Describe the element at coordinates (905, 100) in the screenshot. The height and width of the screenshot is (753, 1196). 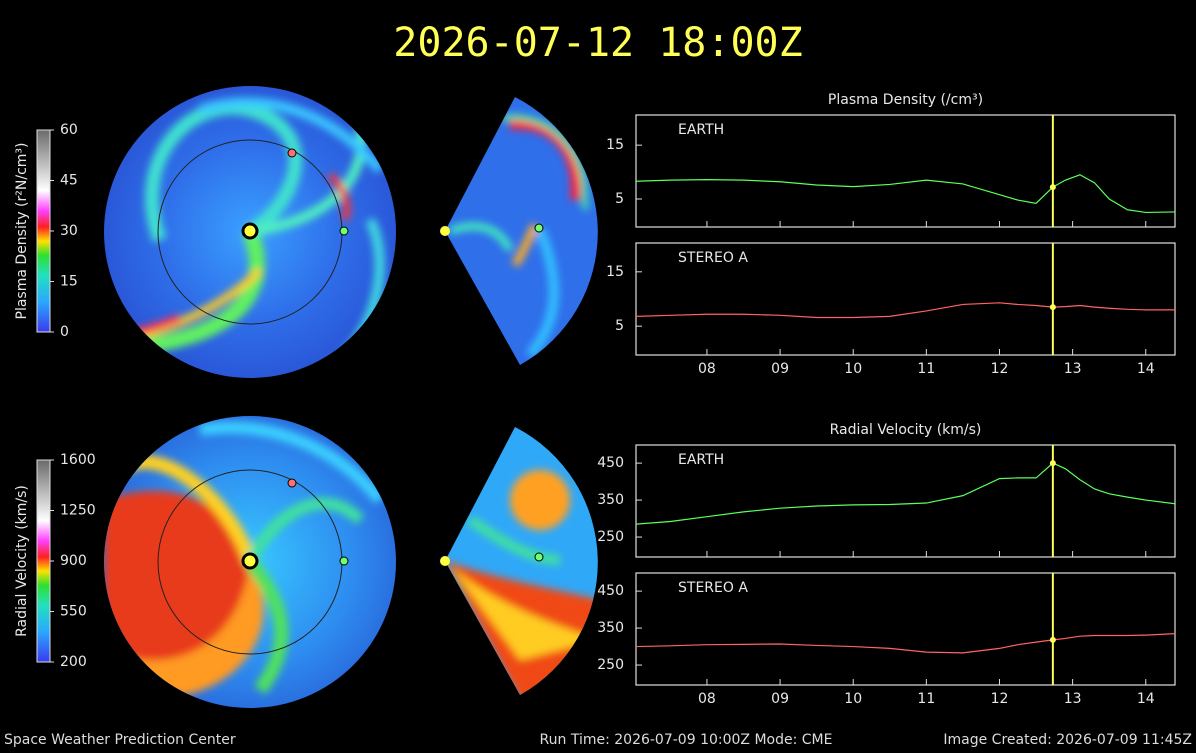
I see `panel-title: Plasma Density (/cm³)` at that location.